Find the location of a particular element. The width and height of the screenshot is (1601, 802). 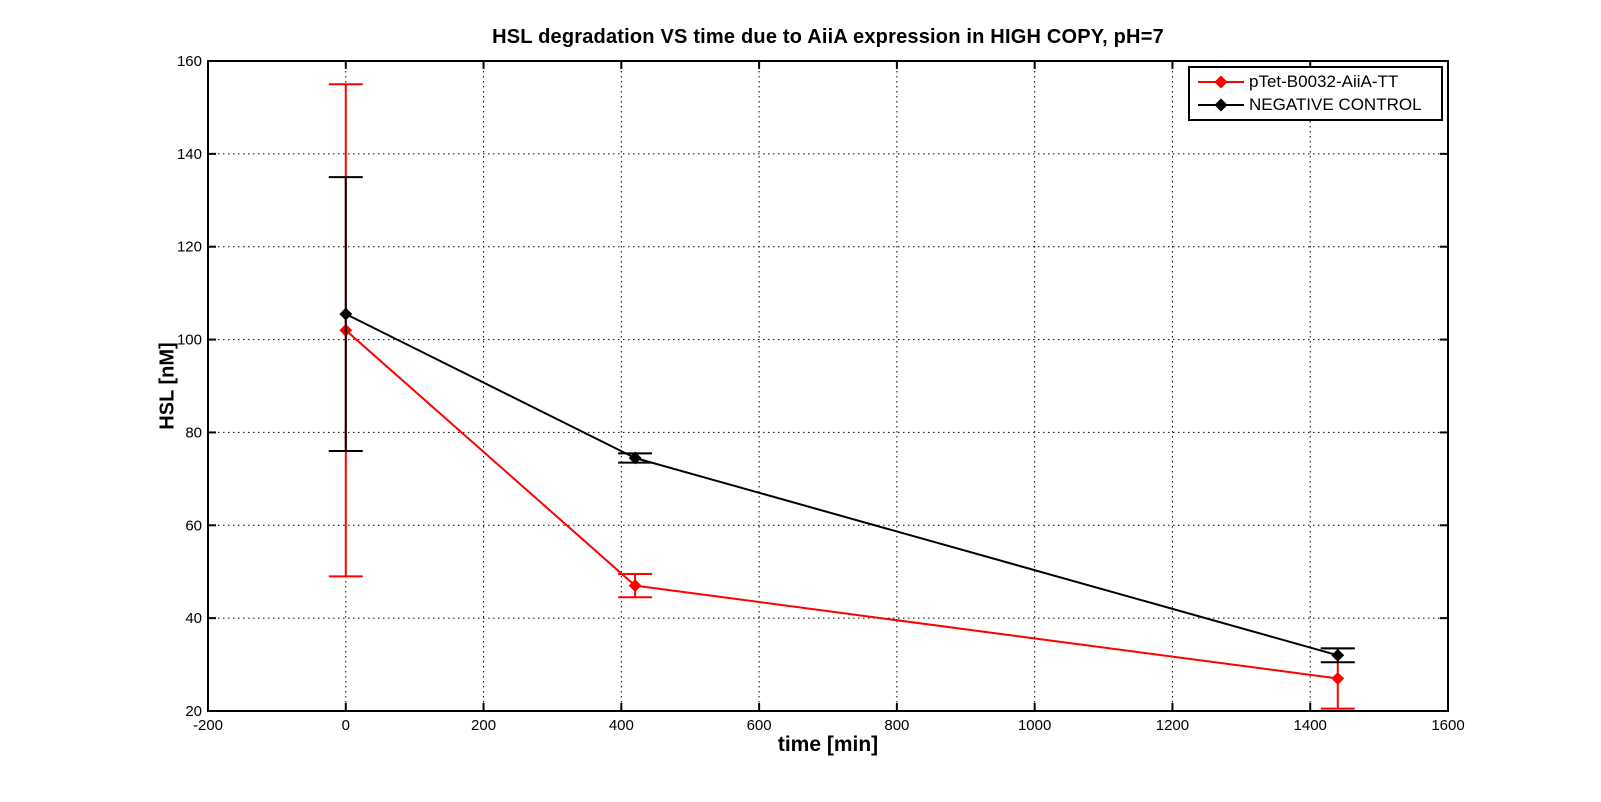

svg-text: 1400 is located at coordinates (1310, 725).